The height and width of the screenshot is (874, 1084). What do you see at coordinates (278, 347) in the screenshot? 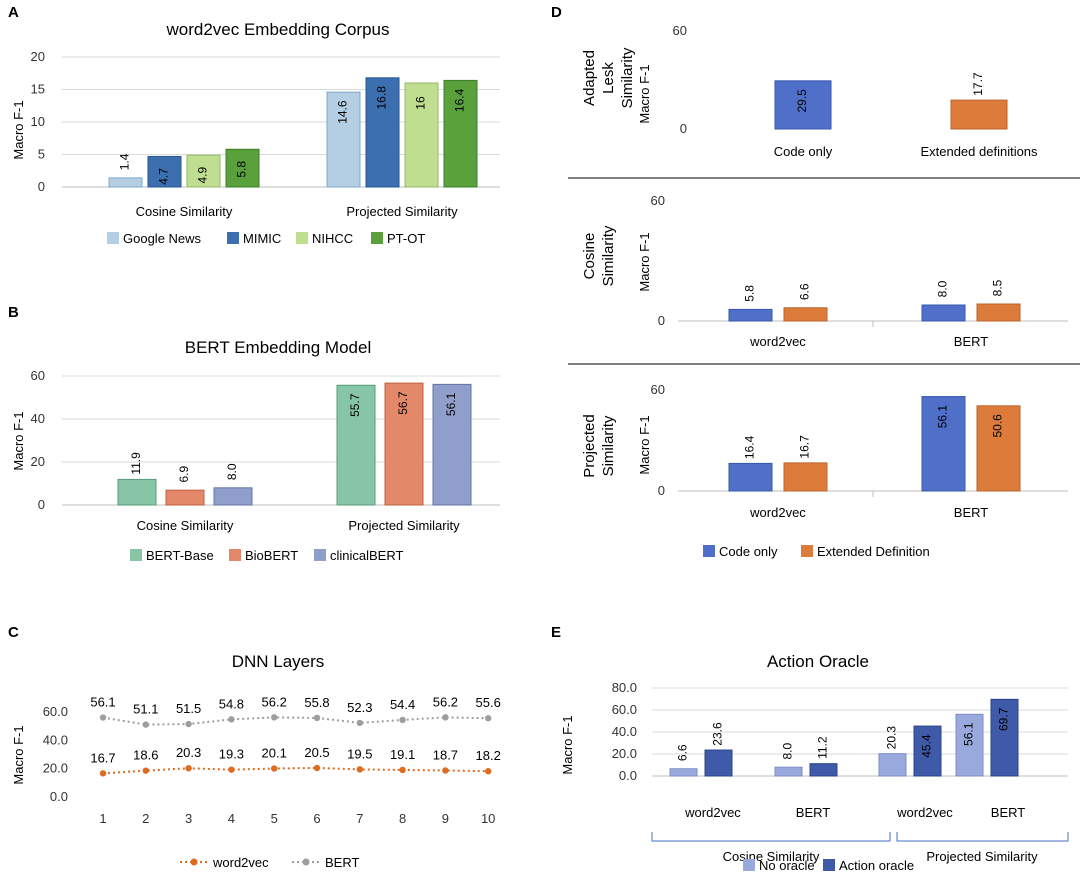
I see `chart-b-title: BERT Embedding Model` at bounding box center [278, 347].